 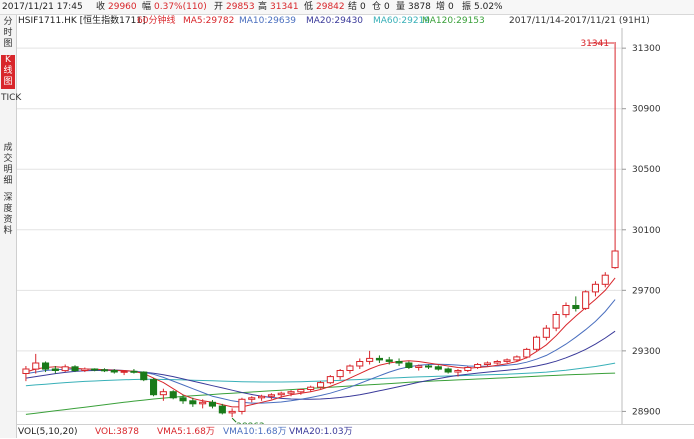 What do you see at coordinates (646, 412) in the screenshot?
I see `y-tick-label: 28900` at bounding box center [646, 412].